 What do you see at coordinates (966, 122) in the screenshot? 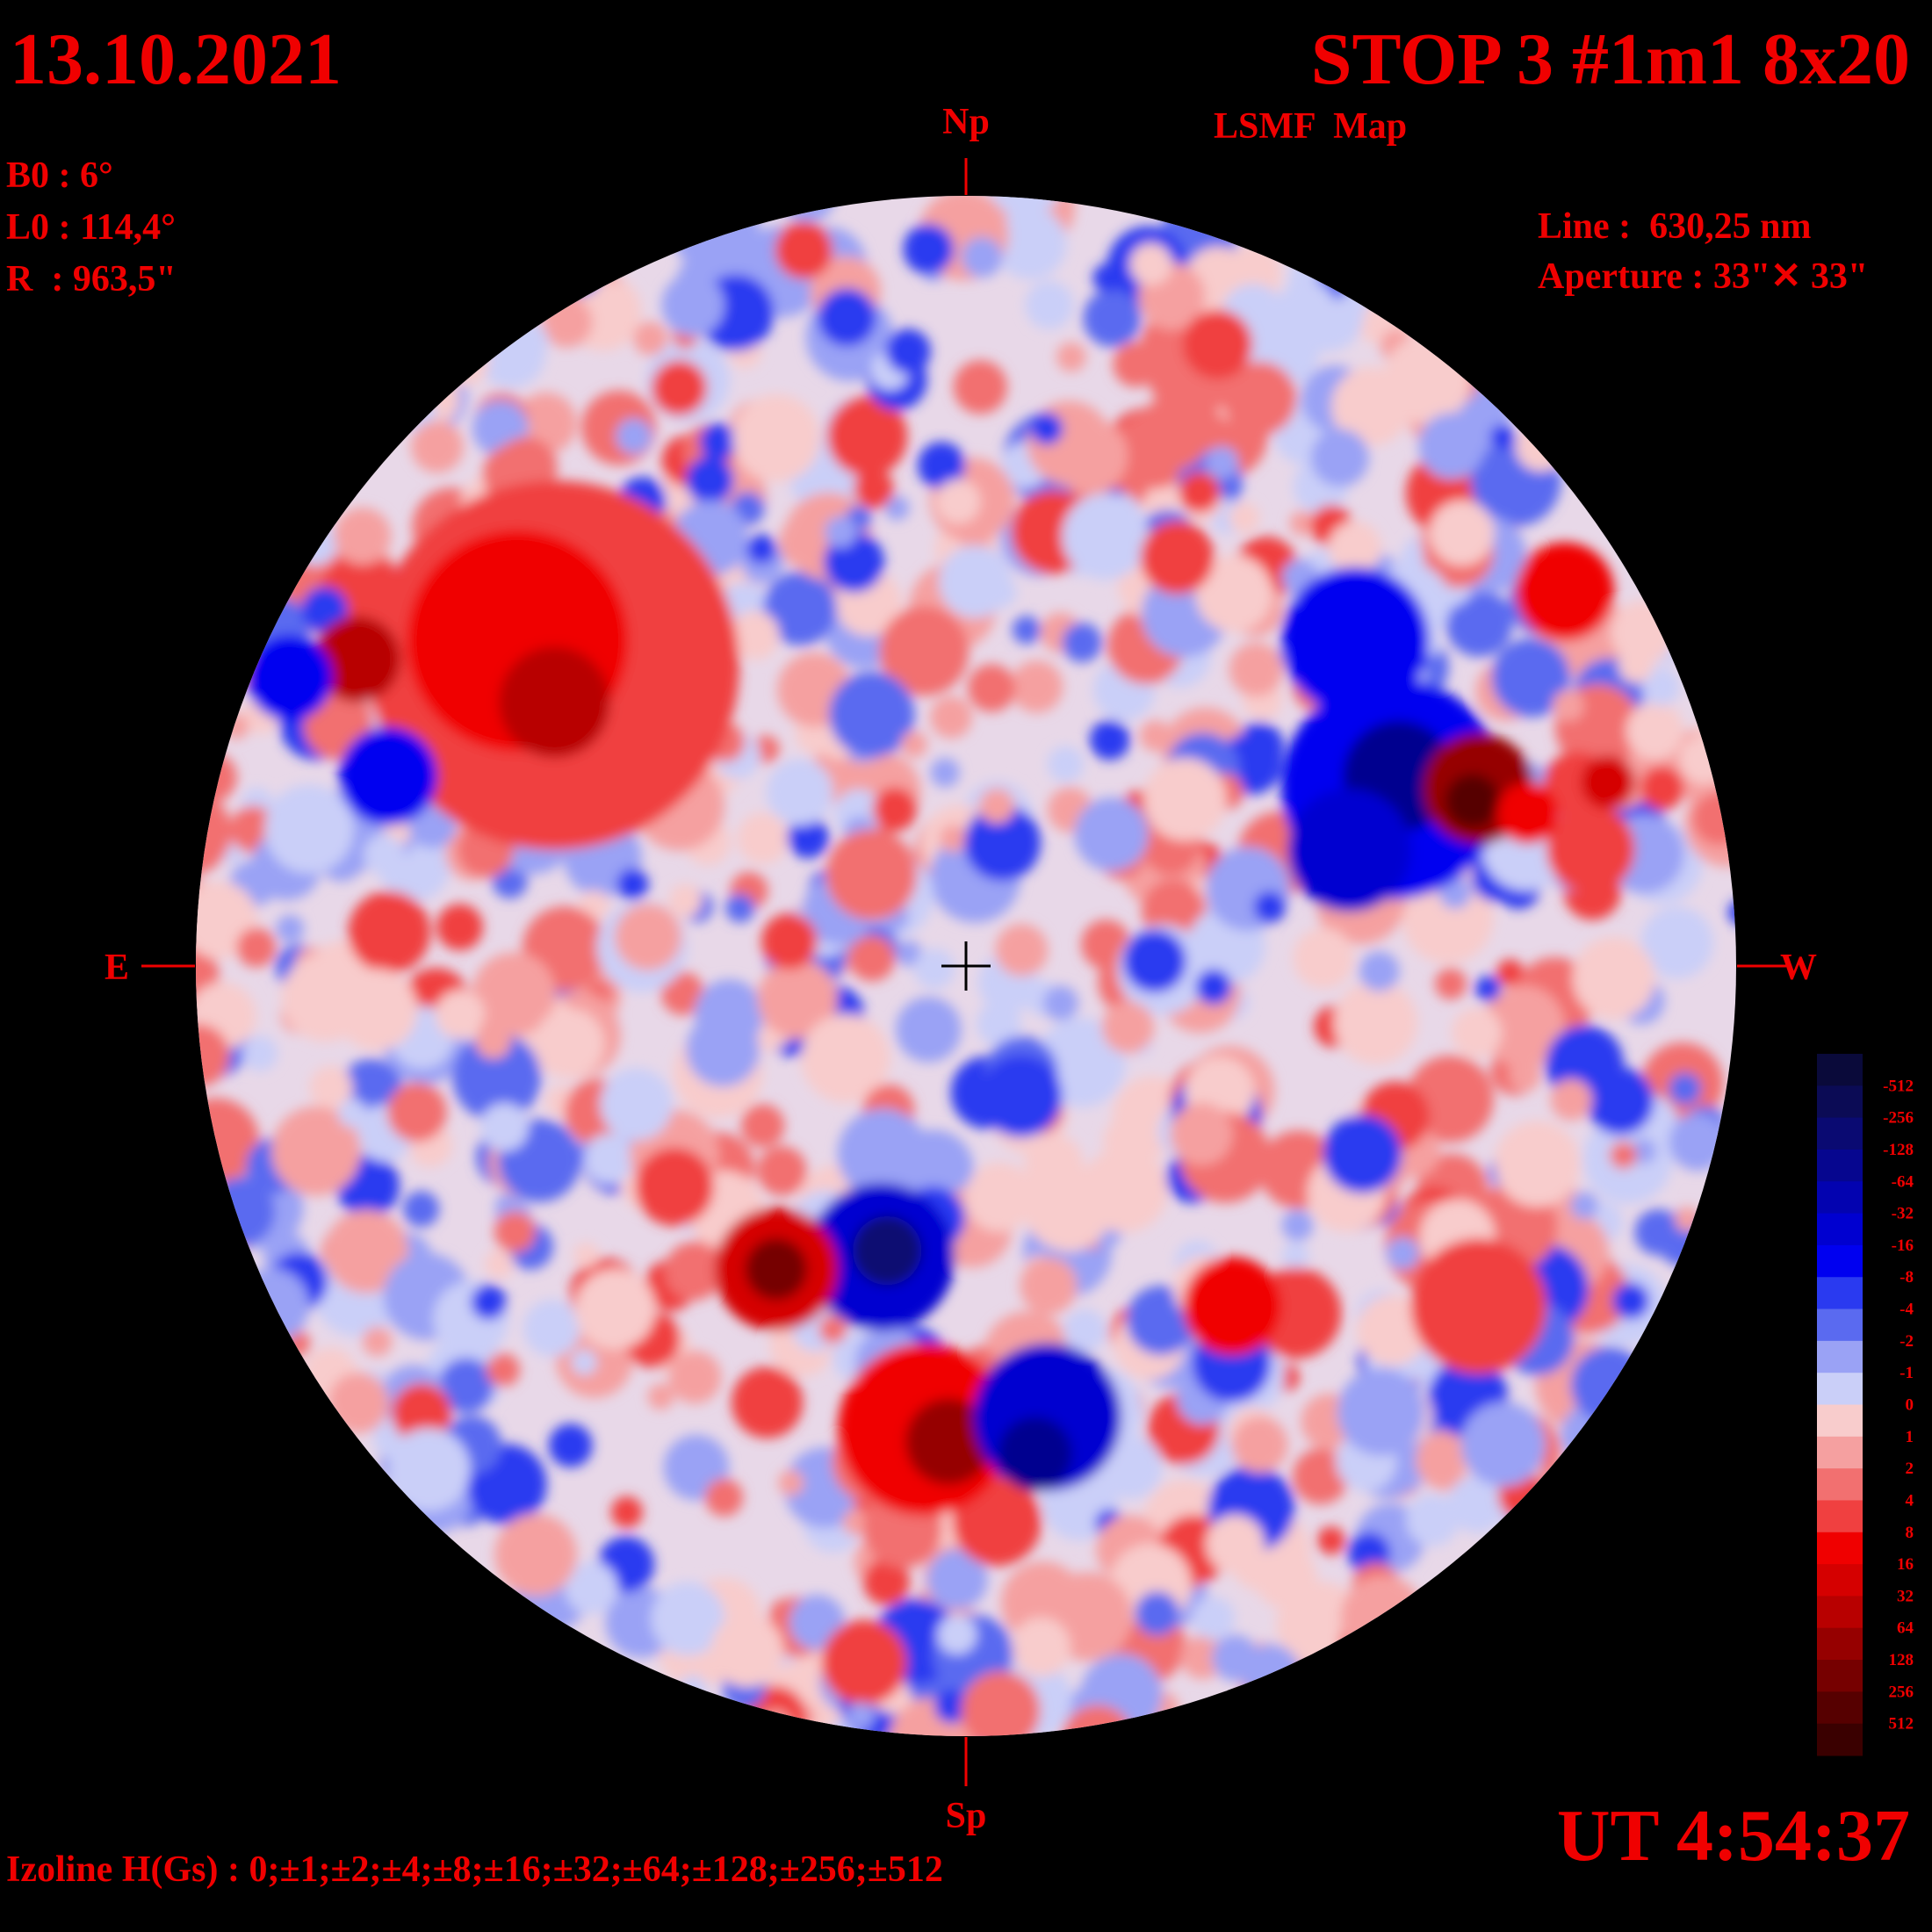
I see `north-label: Np` at bounding box center [966, 122].